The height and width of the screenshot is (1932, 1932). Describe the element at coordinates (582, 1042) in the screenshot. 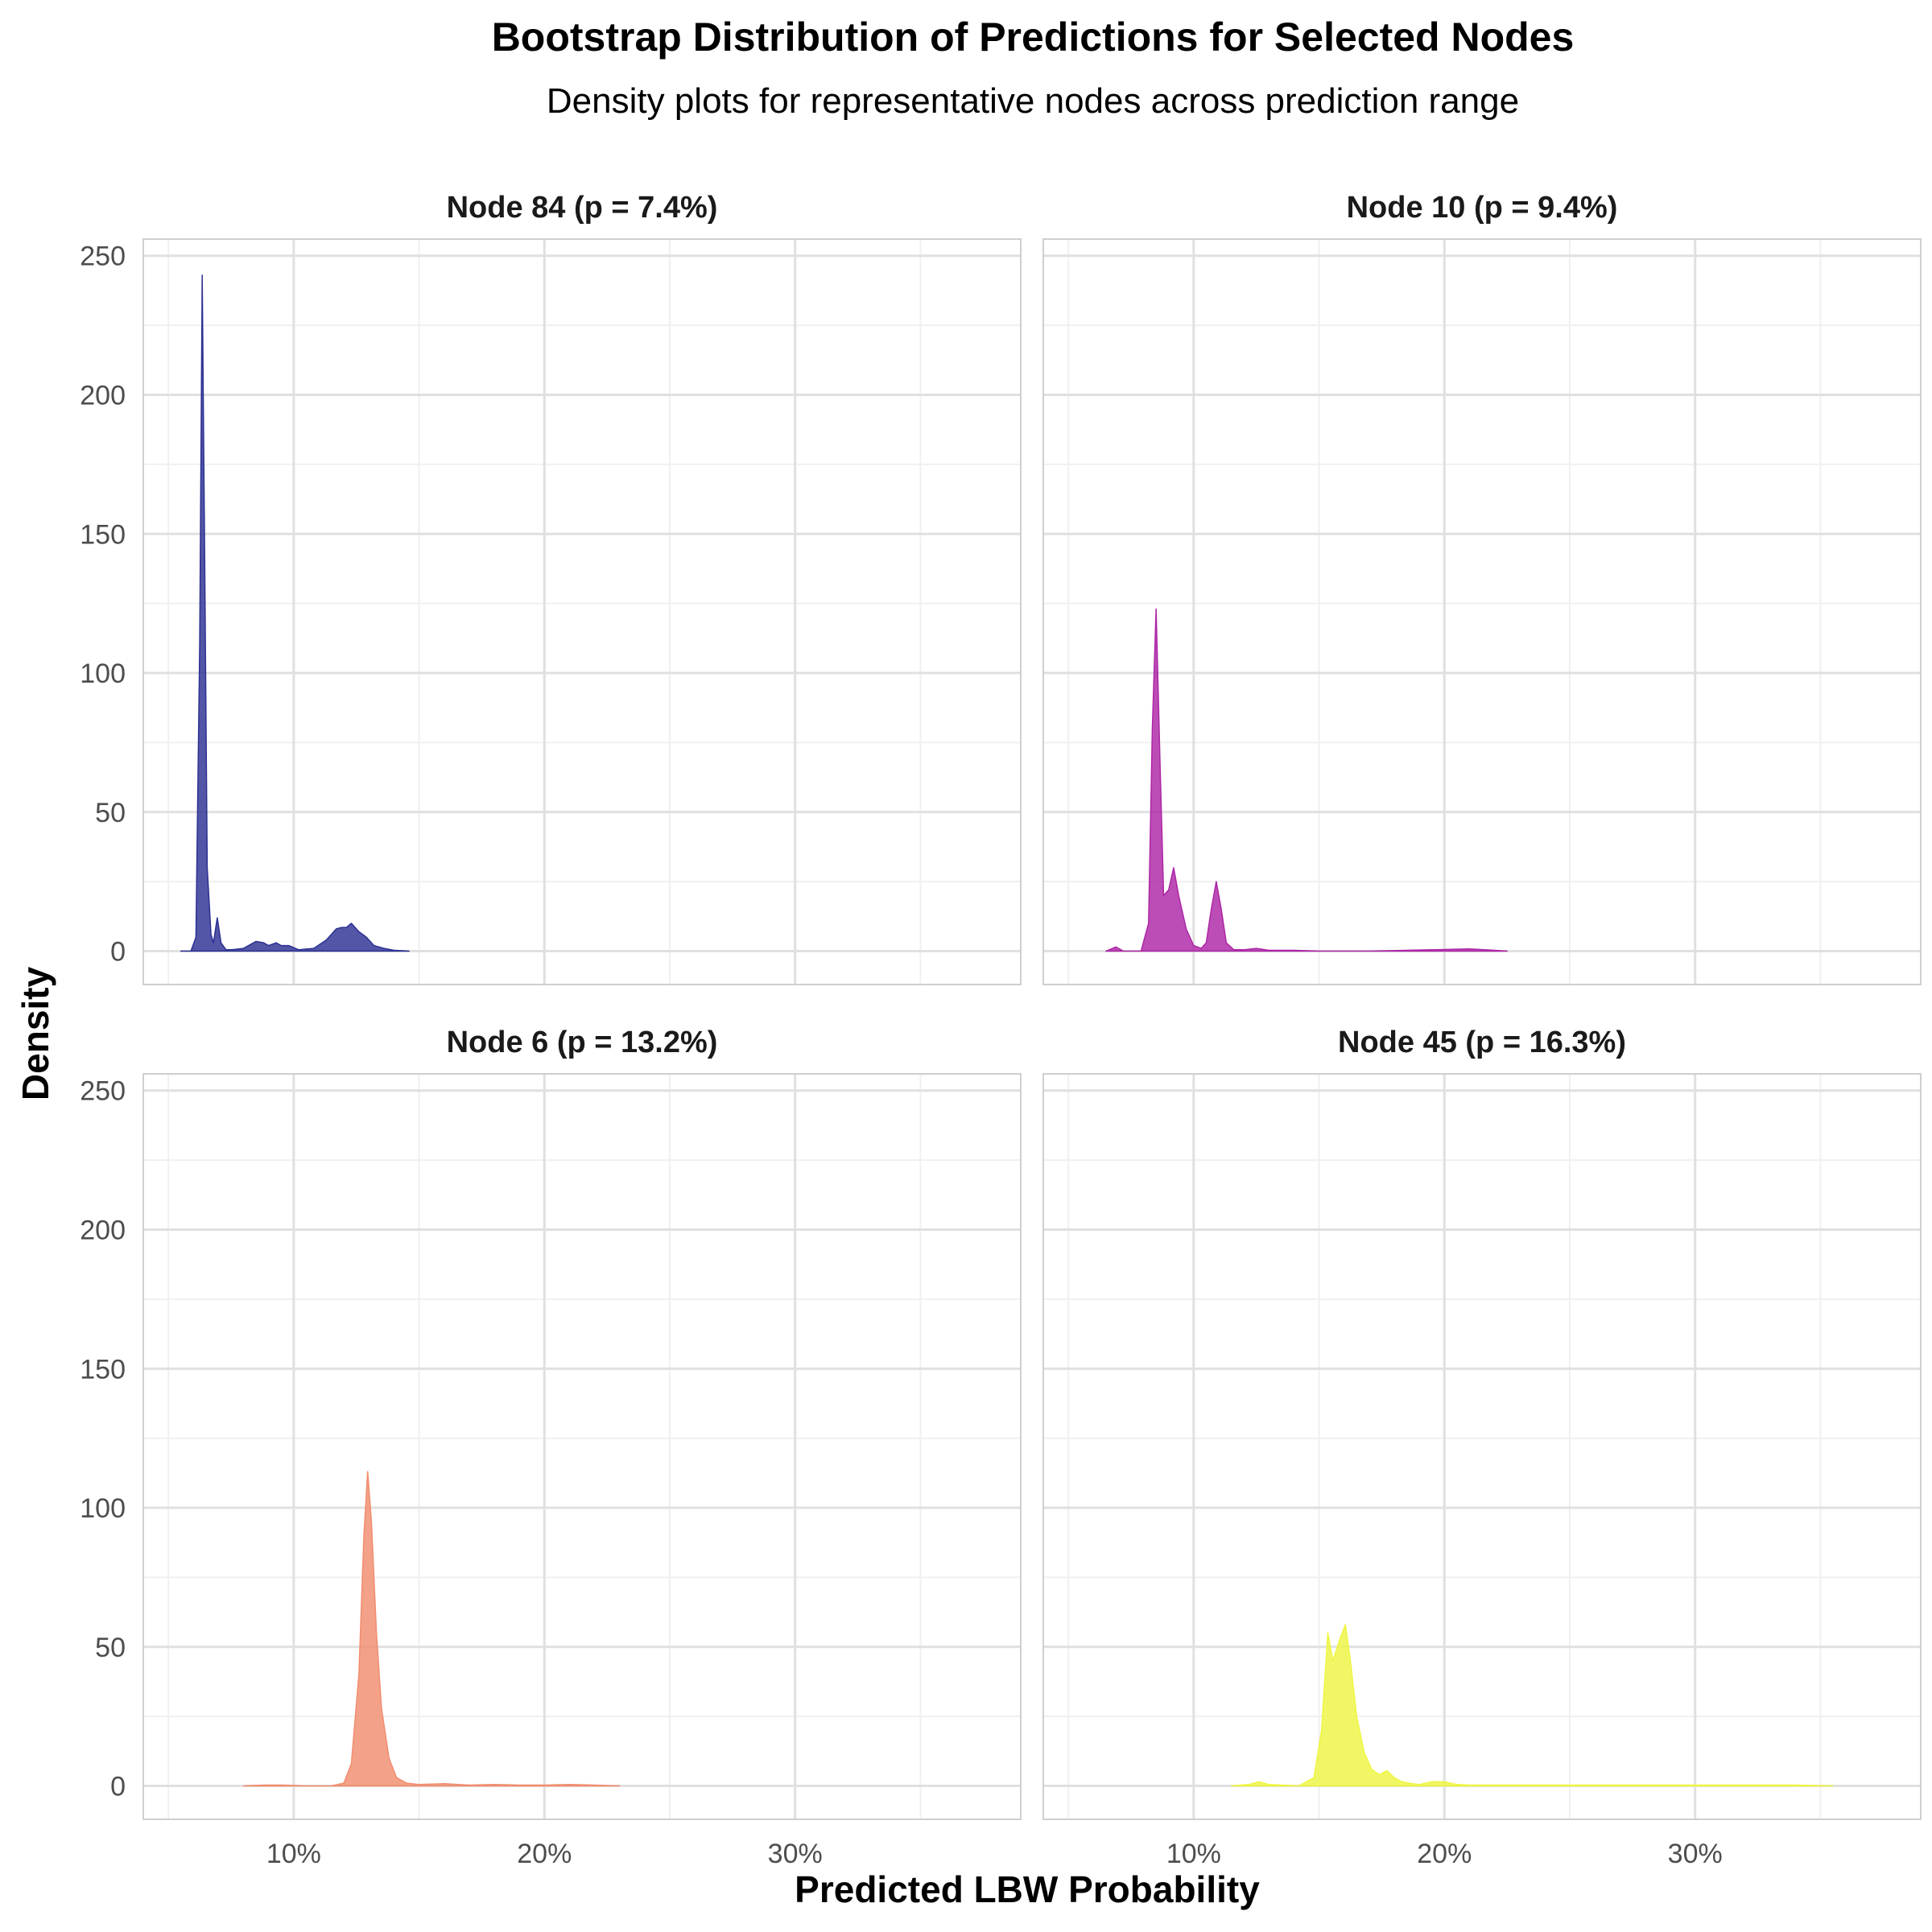

I see `facet-label: Node 6 (p = 13.2%)` at that location.